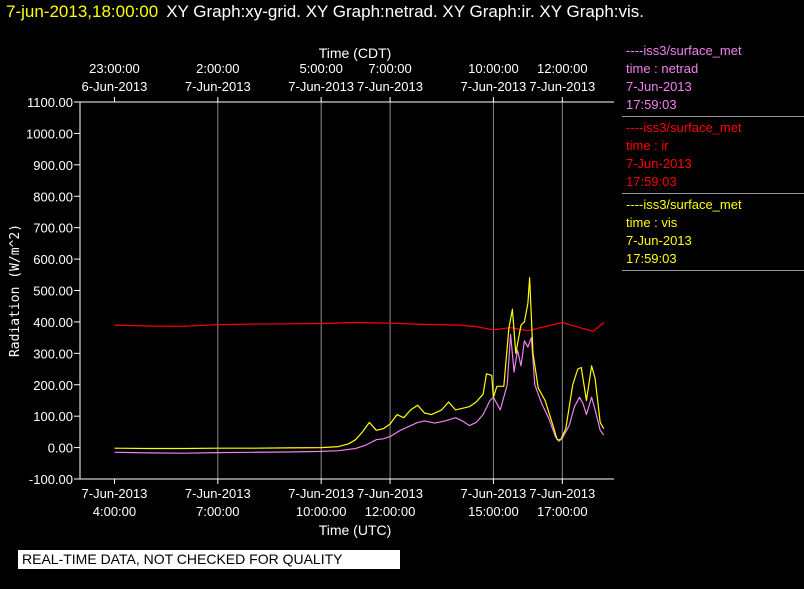 Image resolution: width=804 pixels, height=589 pixels. I want to click on x2-tick-label-time: 5:00:00, so click(320, 68).